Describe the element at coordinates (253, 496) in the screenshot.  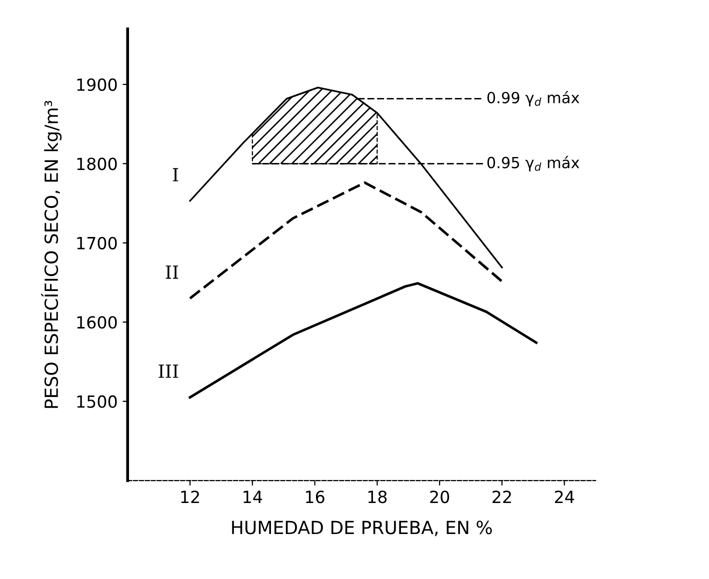
I see `x-tick-label: 14` at that location.